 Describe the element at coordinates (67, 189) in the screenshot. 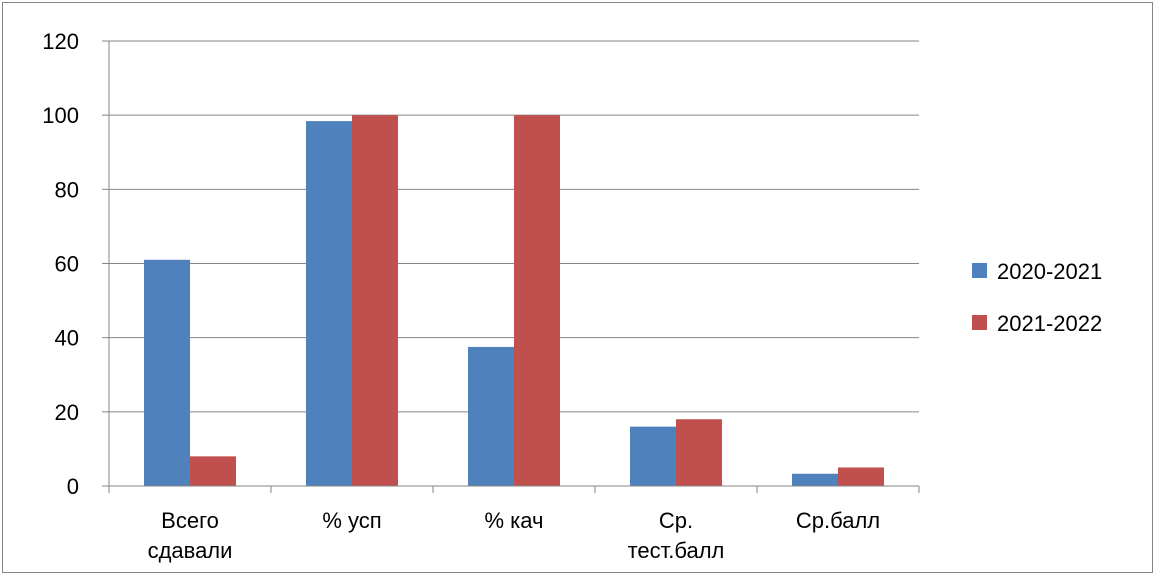

I see `y-tick-label: 80` at that location.